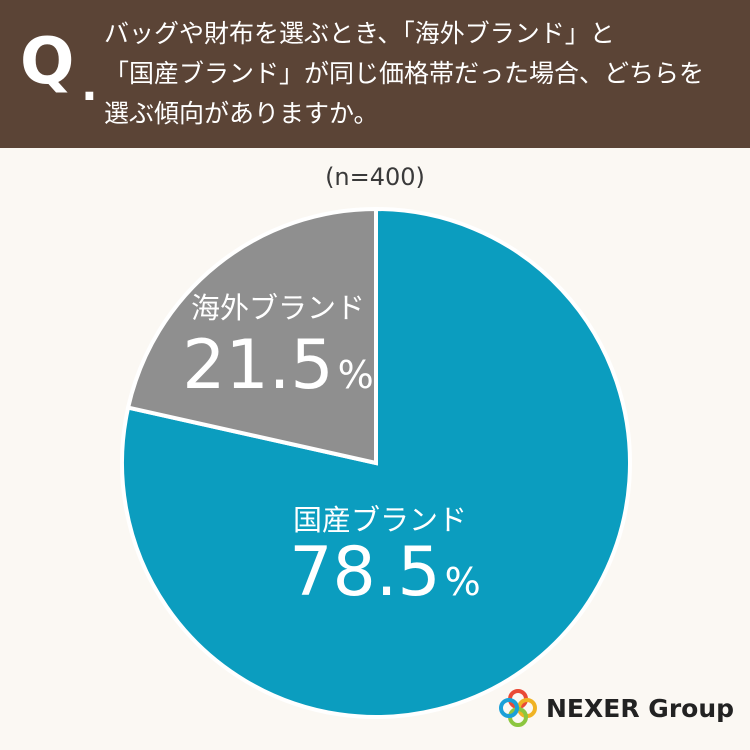  I want to click on q-letter: Q, so click(47, 62).